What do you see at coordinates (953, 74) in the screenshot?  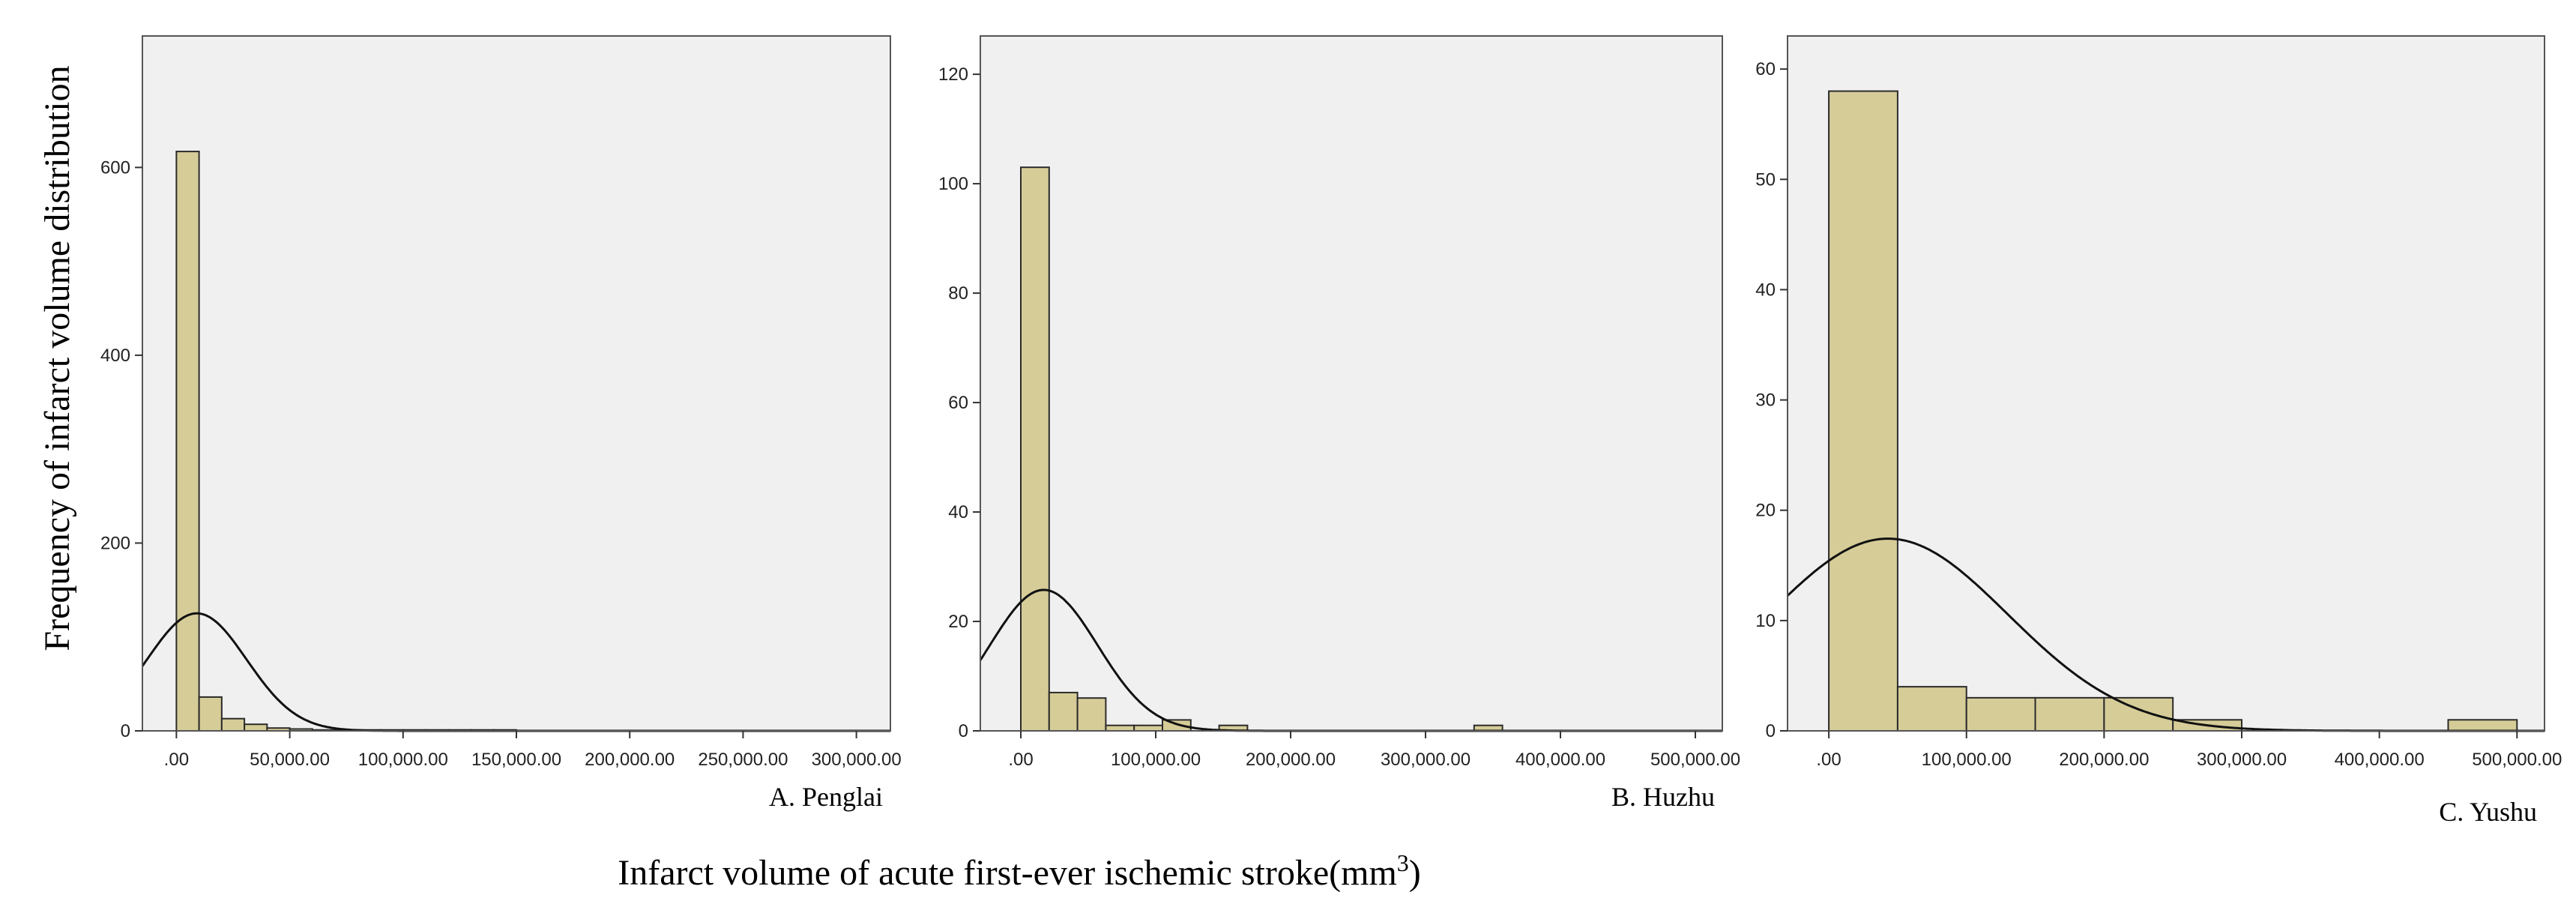 I see `y-tick-label: 120` at bounding box center [953, 74].